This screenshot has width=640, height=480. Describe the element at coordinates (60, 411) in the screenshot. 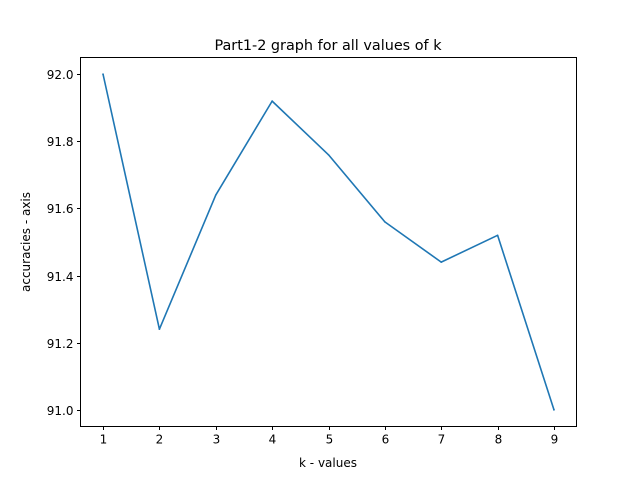

I see `y-tick-label: 91.0` at that location.